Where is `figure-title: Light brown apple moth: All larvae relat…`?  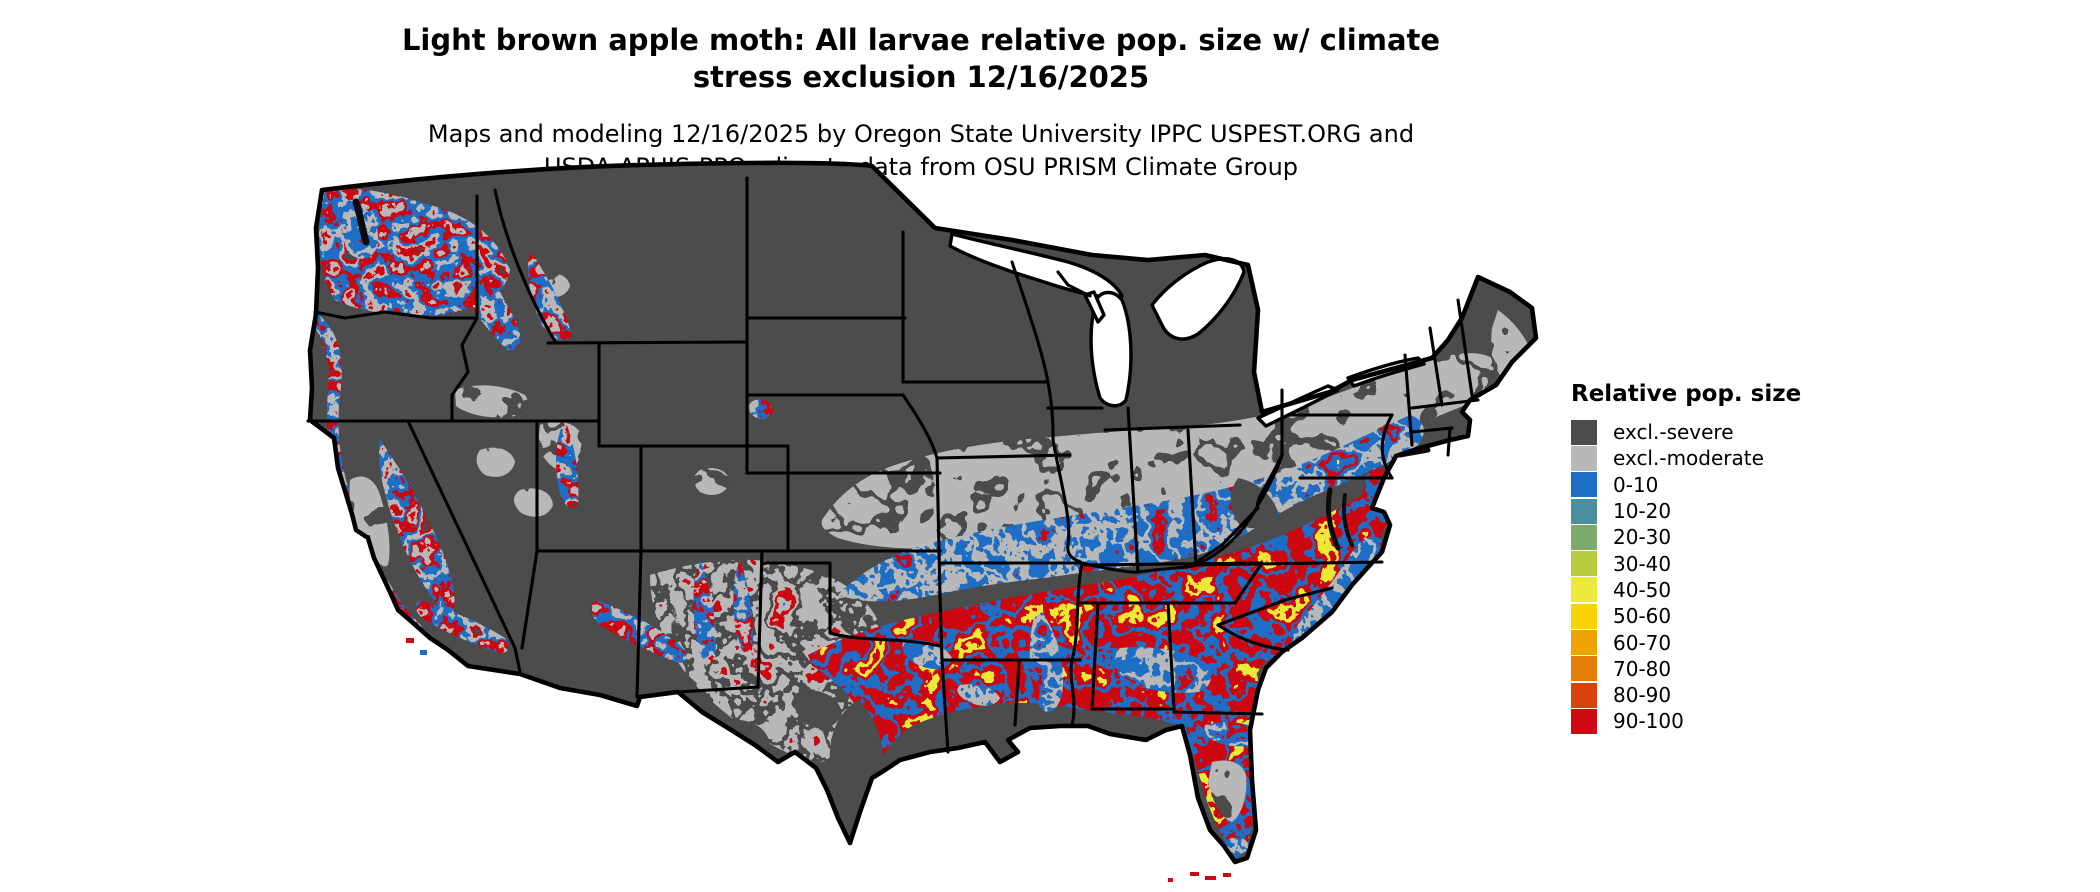
figure-title: Light brown apple moth: All larvae relat… is located at coordinates (921, 59).